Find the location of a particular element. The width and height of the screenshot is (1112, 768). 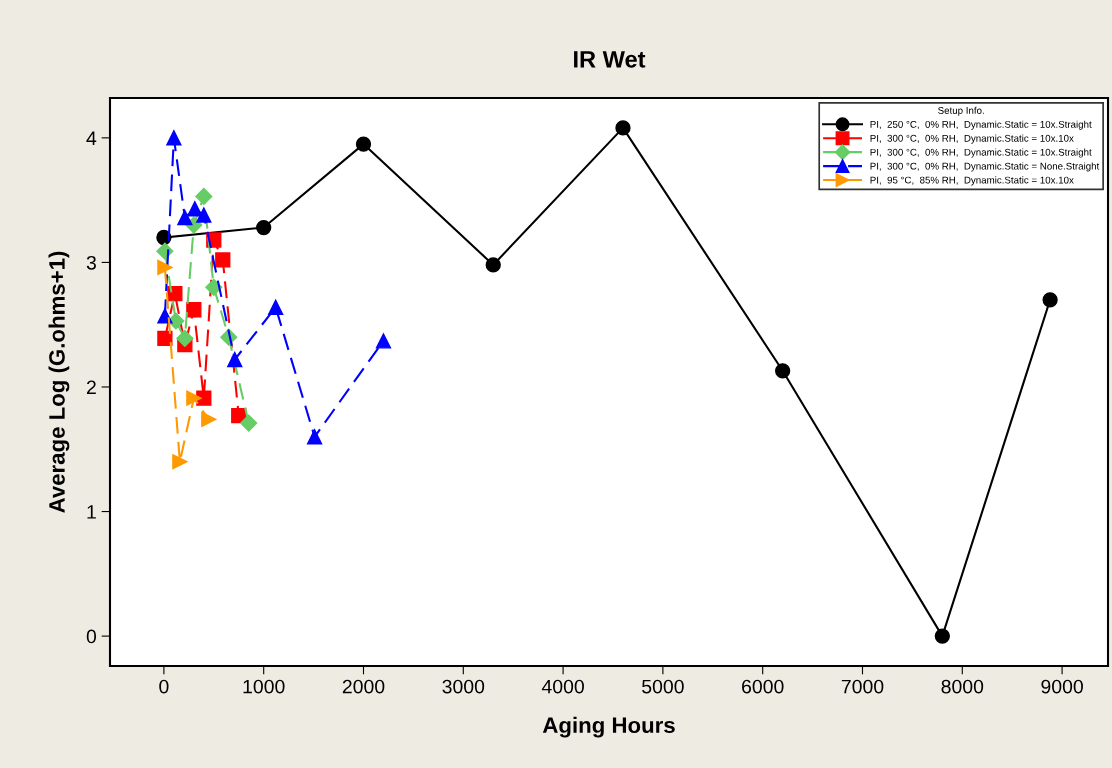

legend-title: Setup Info. is located at coordinates (961, 111).